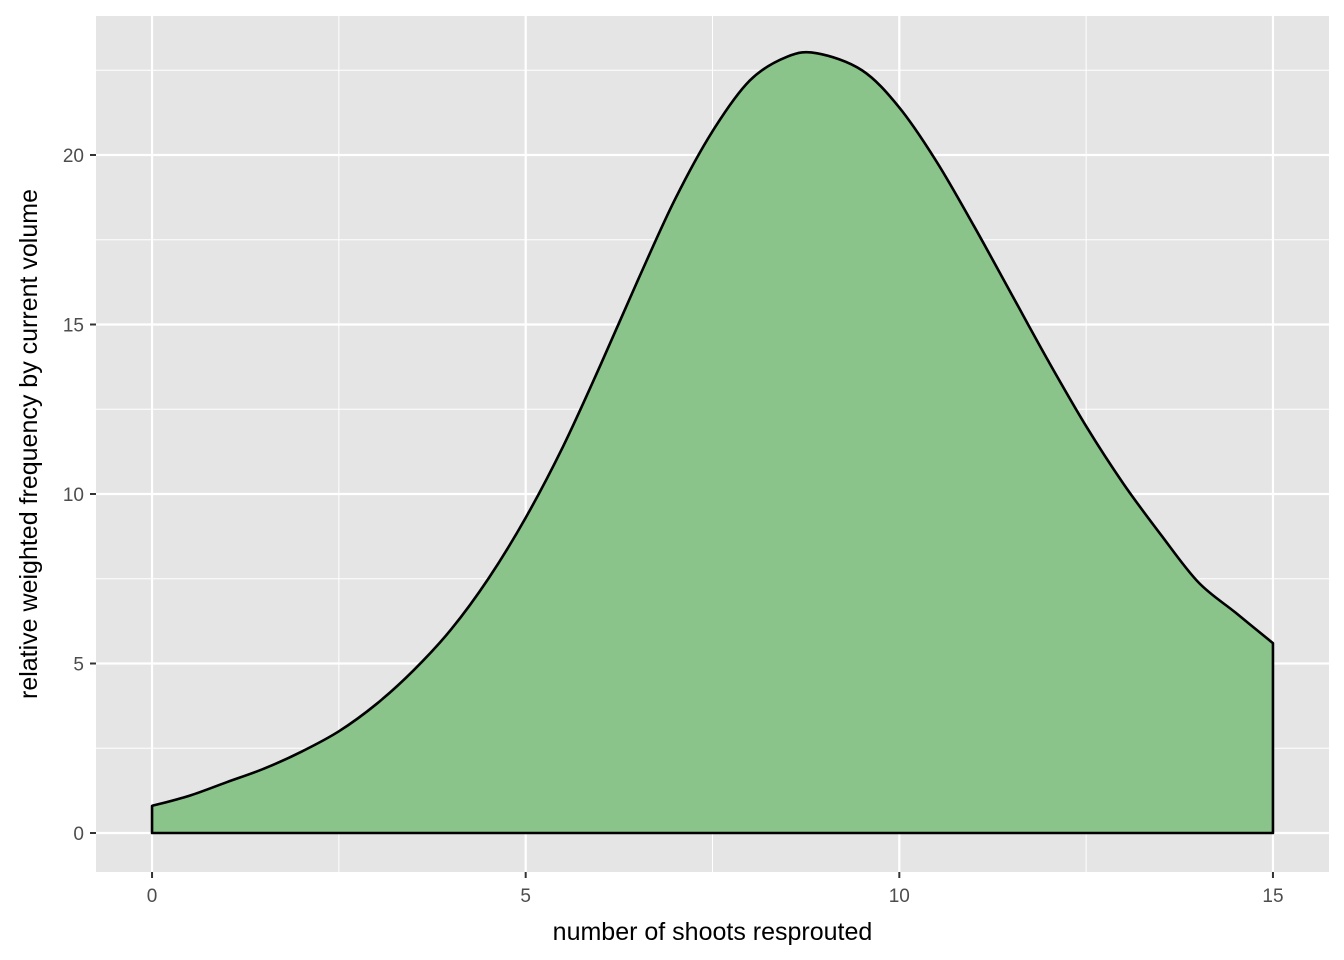 The image size is (1344, 960). I want to click on x-tick-label: 10, so click(899, 896).